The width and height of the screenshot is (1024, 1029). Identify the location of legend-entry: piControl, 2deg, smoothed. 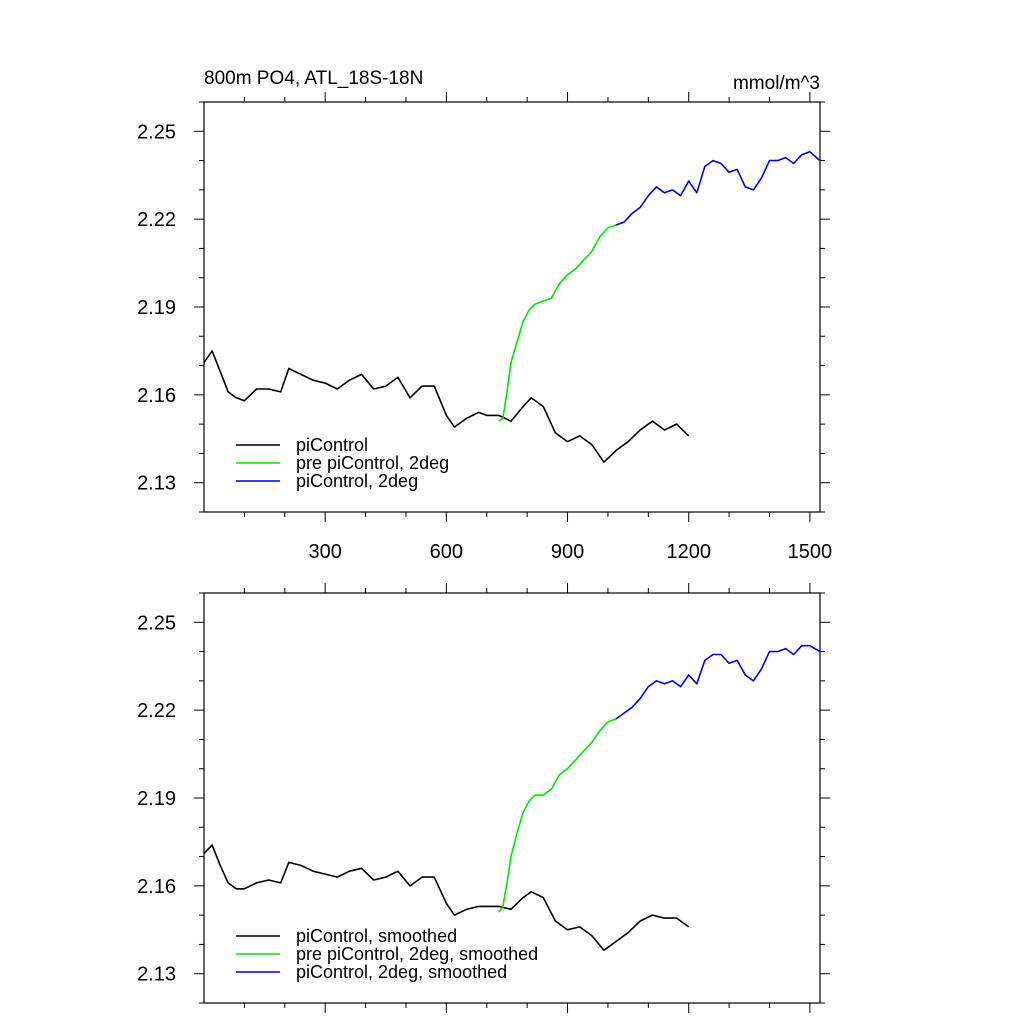
(401, 972).